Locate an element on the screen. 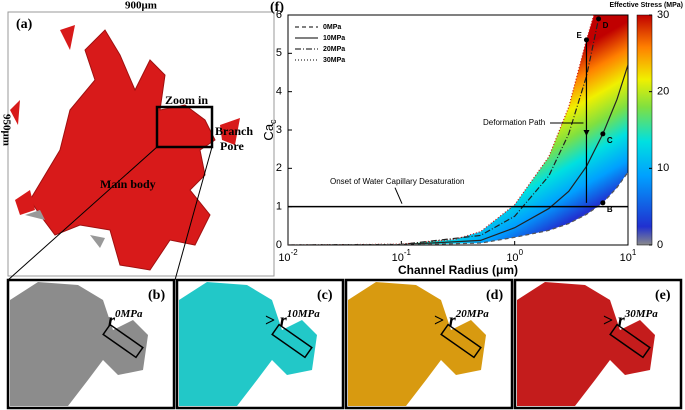 This screenshot has height=410, width=685. branch-label: Pore is located at coordinates (232, 146).